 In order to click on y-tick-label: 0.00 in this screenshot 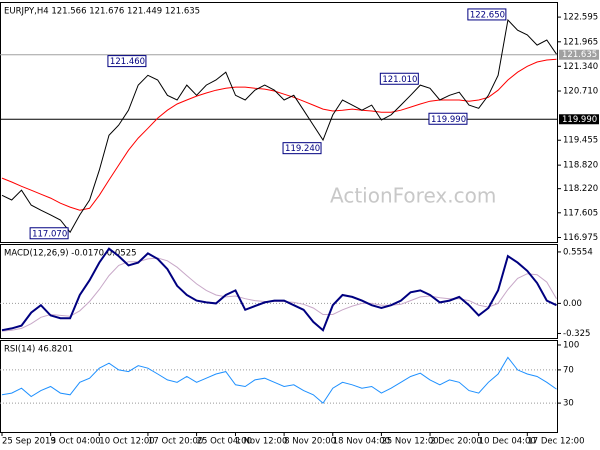, I will do `click(572, 304)`.